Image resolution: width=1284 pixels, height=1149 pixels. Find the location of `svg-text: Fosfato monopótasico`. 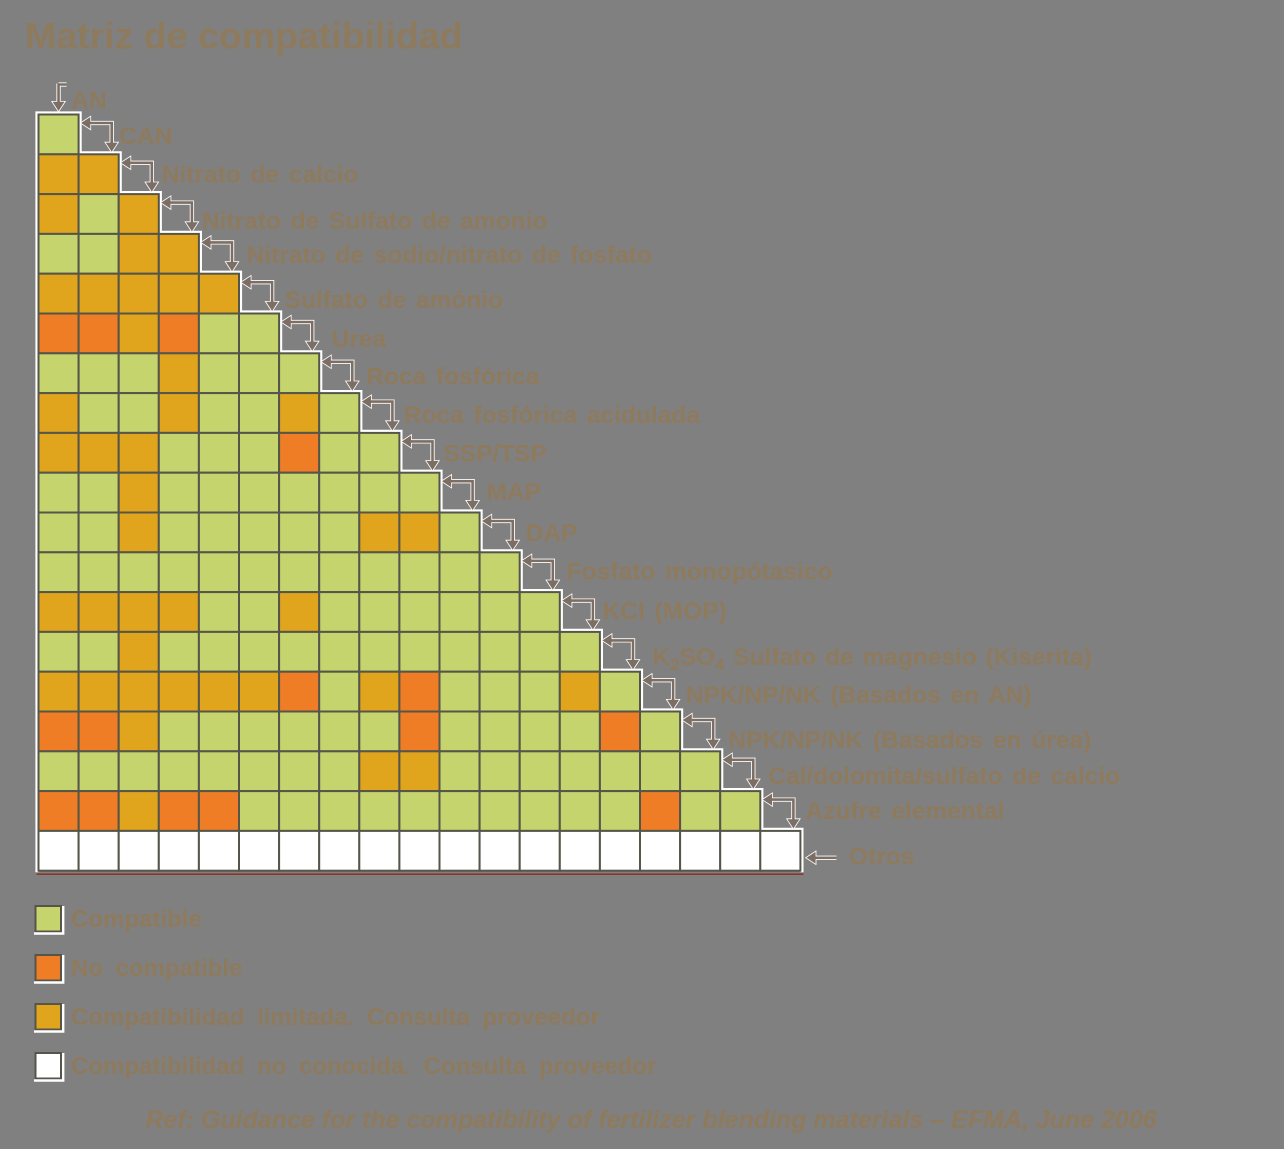

svg-text: Fosfato monopótasico is located at coordinates (700, 572).